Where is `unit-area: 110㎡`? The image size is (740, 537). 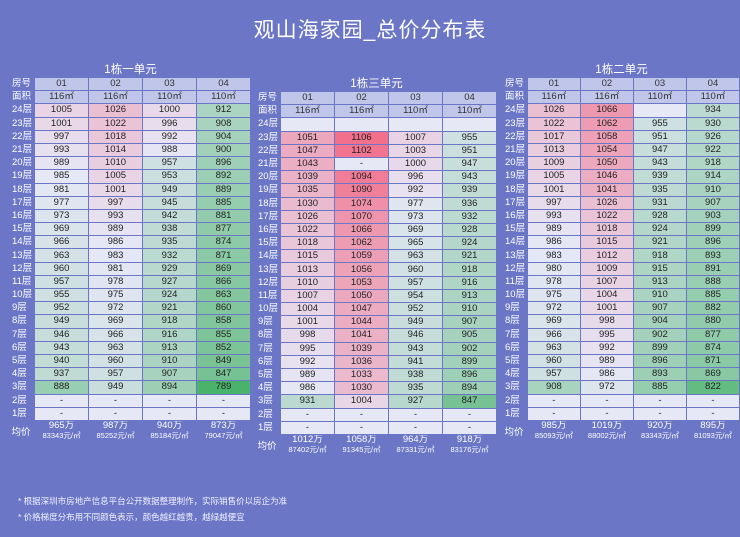 unit-area: 110㎡ is located at coordinates (469, 111).